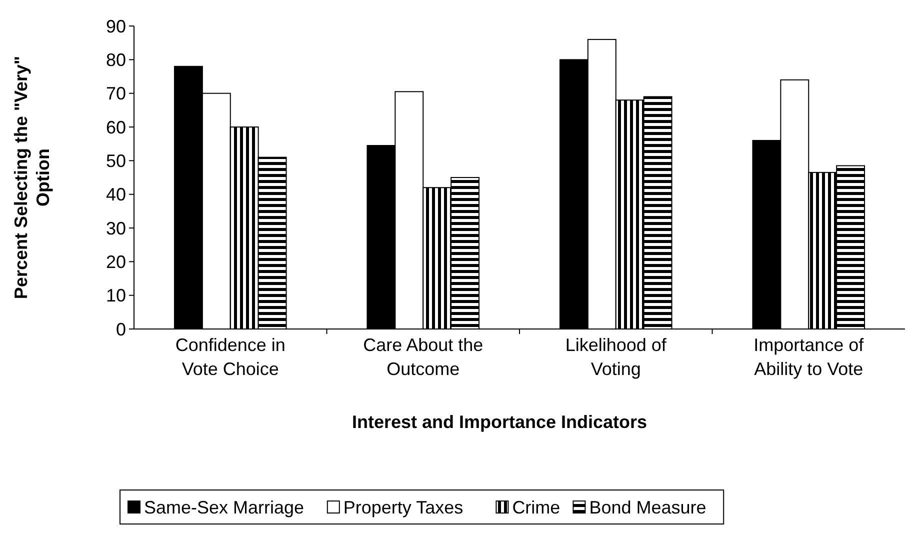 The height and width of the screenshot is (540, 911). Describe the element at coordinates (116, 60) in the screenshot. I see `y-tick-label: 80` at that location.